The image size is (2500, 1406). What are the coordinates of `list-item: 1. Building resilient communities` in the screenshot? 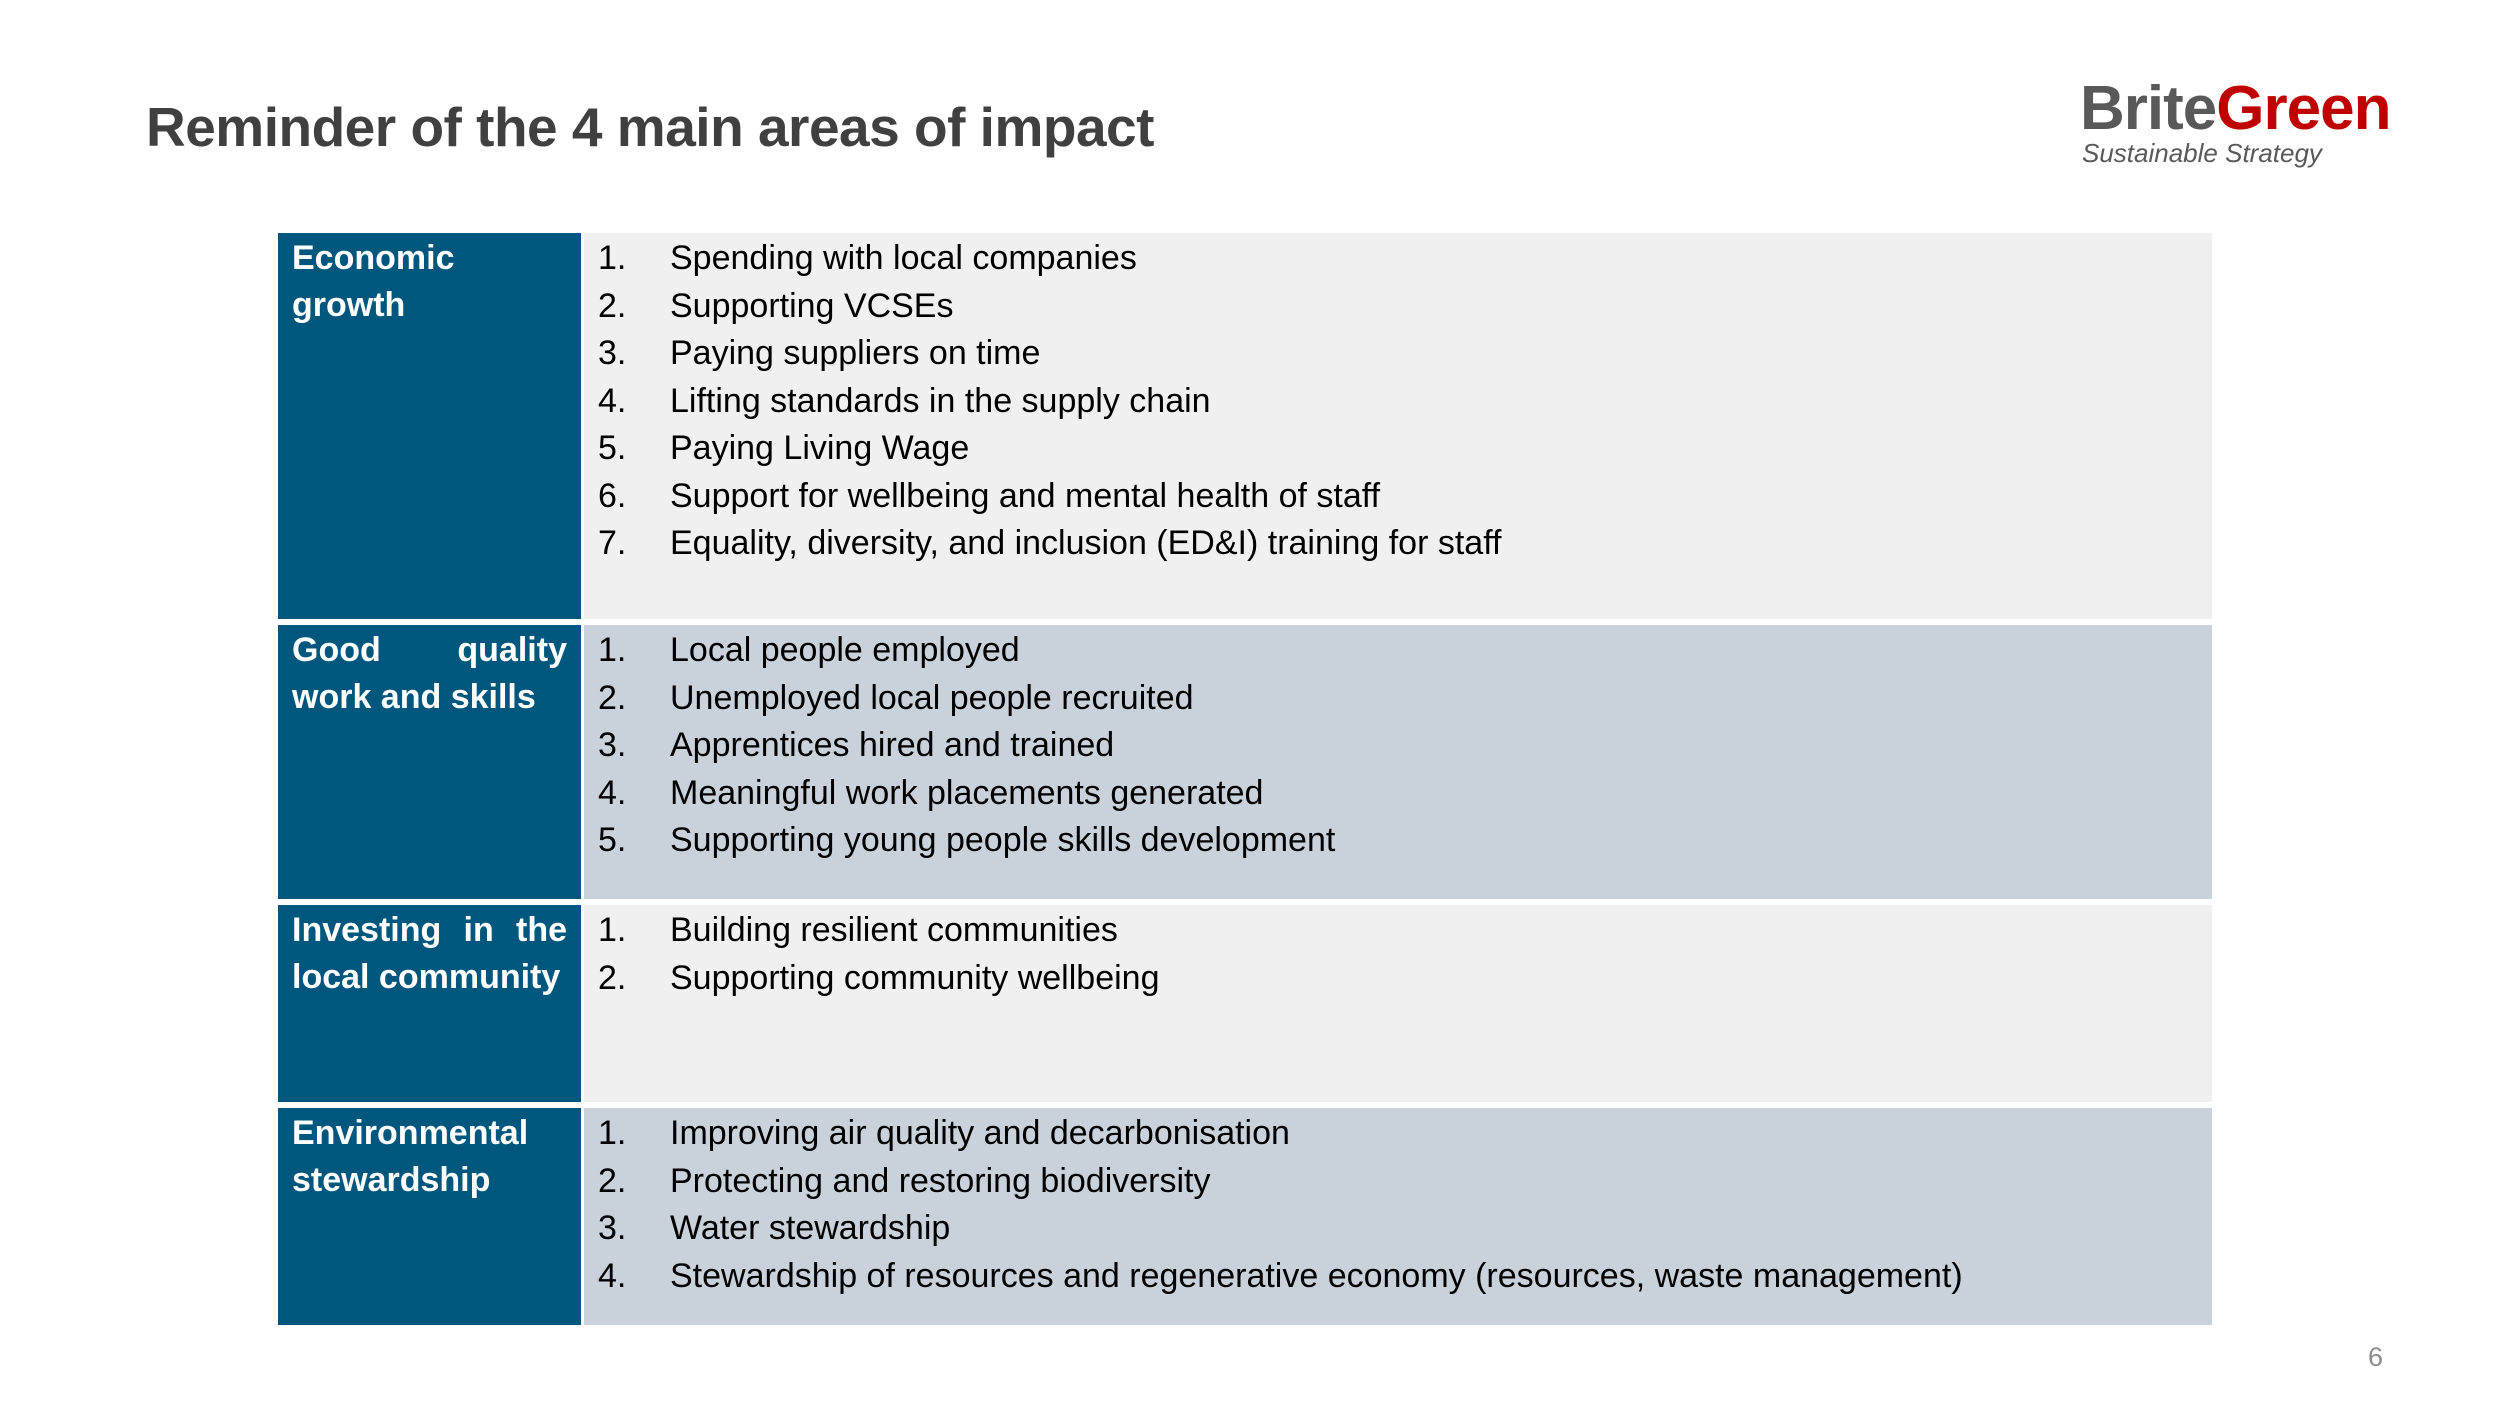 It's located at (1405, 931).